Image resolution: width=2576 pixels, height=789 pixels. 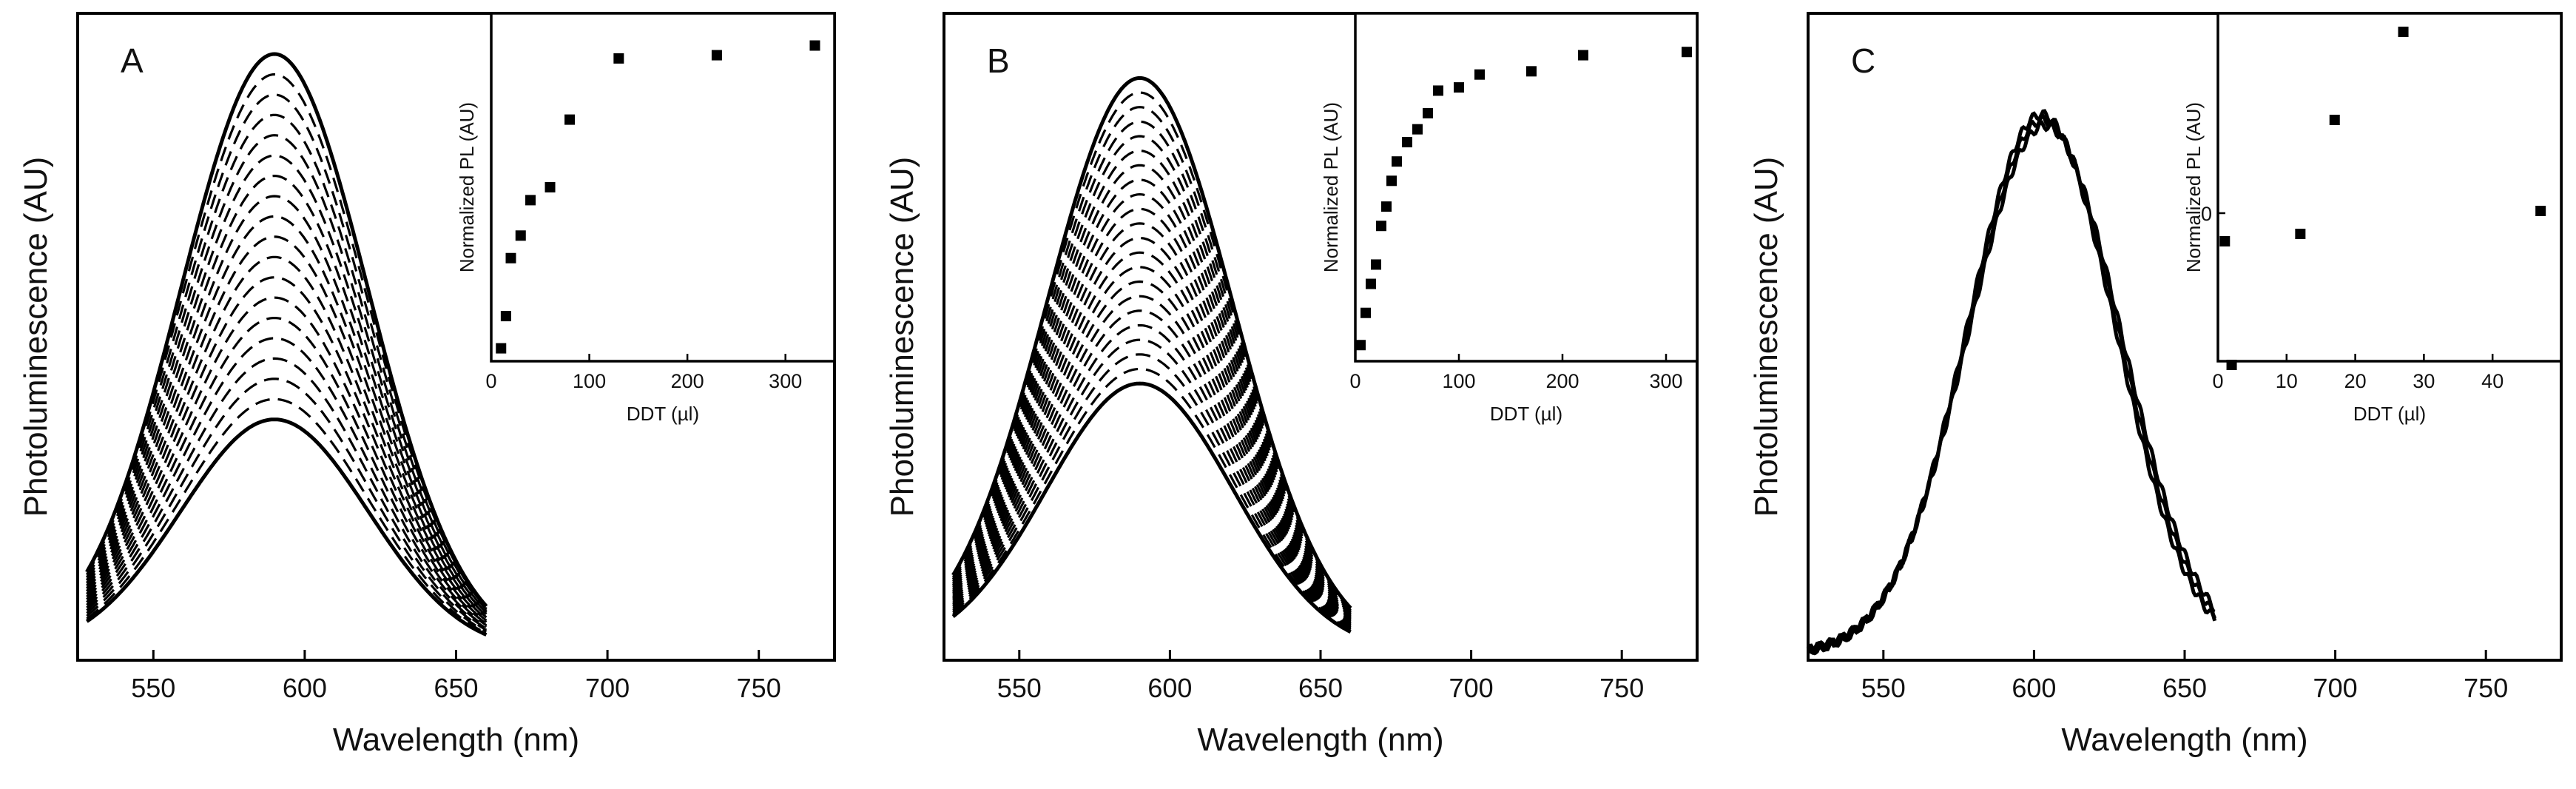 I want to click on panel-label: A, so click(x=132, y=60).